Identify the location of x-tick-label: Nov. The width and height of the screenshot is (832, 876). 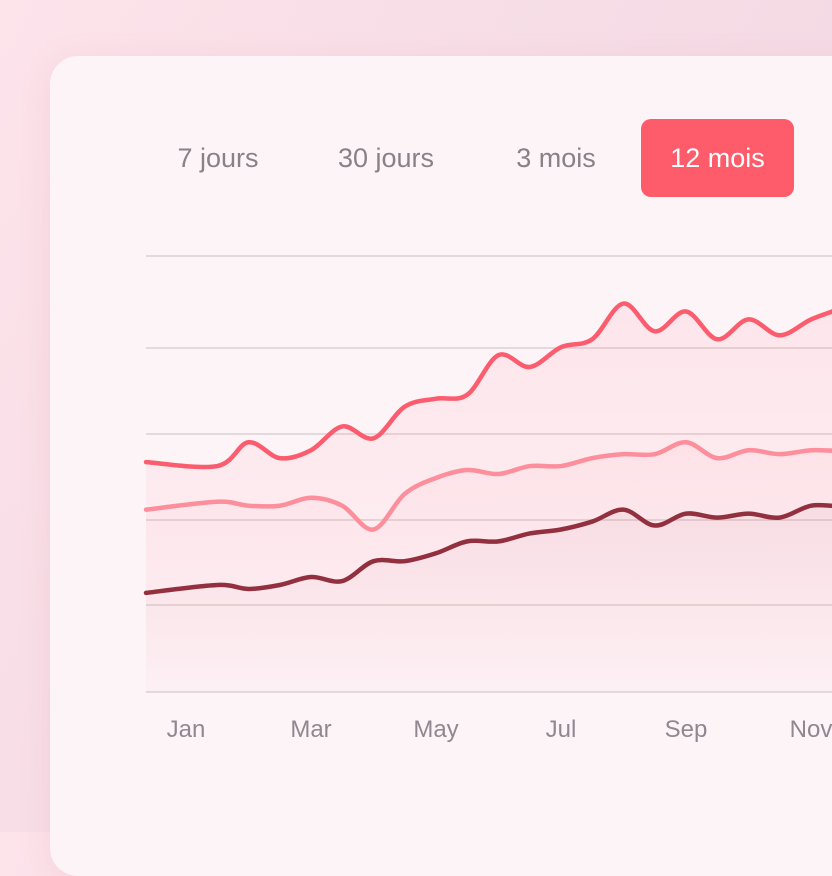
(811, 729).